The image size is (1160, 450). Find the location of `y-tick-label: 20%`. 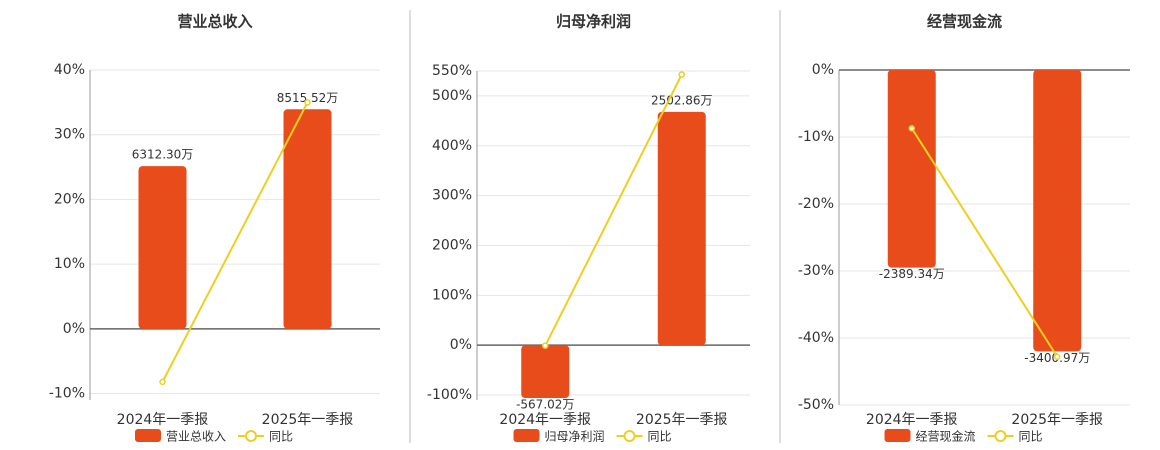

y-tick-label: 20% is located at coordinates (69, 199).